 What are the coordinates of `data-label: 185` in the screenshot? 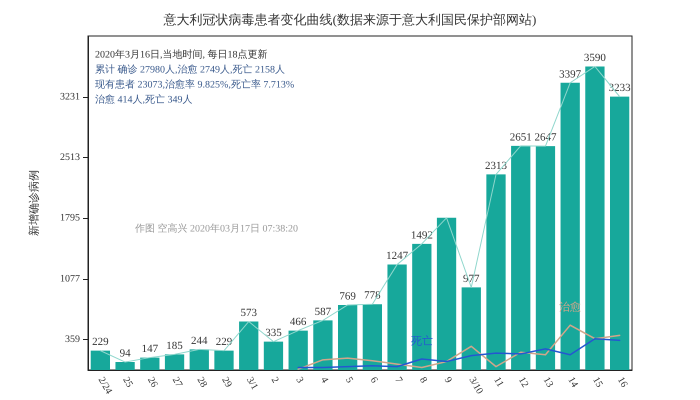 It's located at (175, 346).